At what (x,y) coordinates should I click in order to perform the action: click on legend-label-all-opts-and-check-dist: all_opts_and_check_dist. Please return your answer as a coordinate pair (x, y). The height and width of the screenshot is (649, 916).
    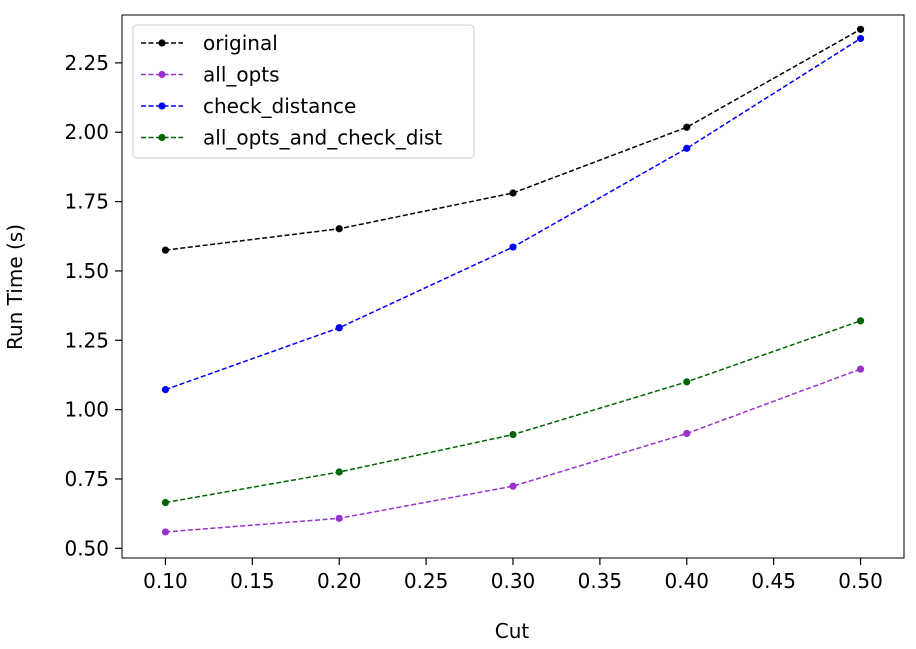
    Looking at the image, I should click on (322, 138).